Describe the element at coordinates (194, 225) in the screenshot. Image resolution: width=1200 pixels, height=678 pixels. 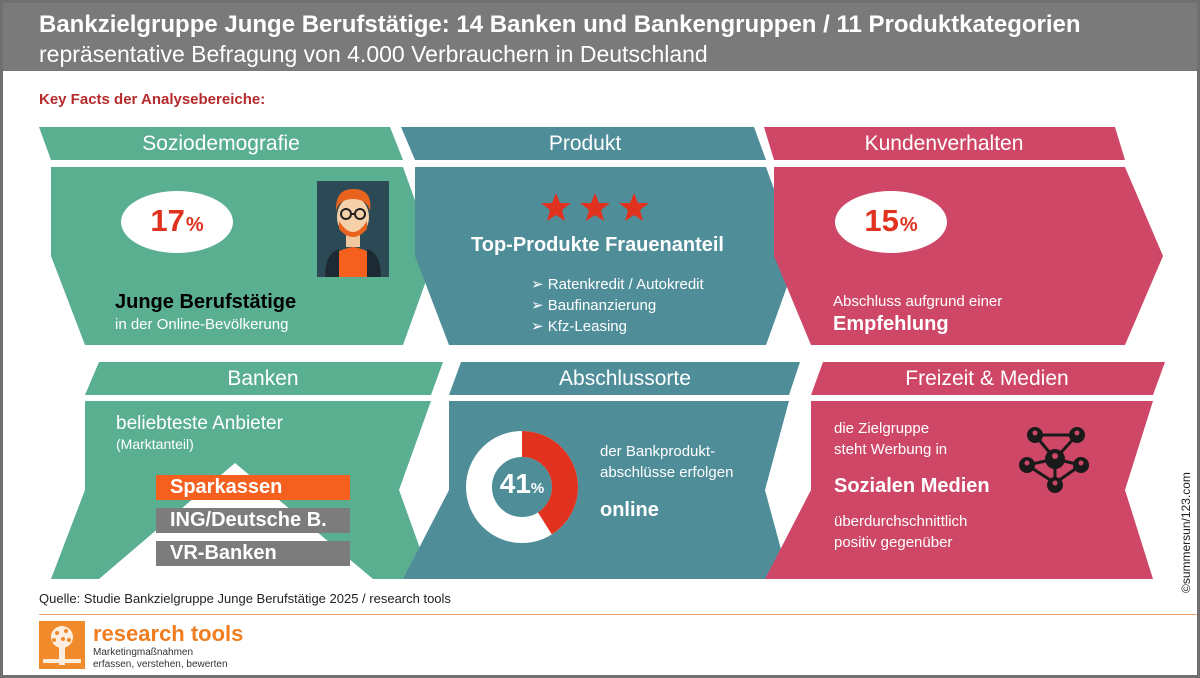
I see `soziodemografie-unit: %` at that location.